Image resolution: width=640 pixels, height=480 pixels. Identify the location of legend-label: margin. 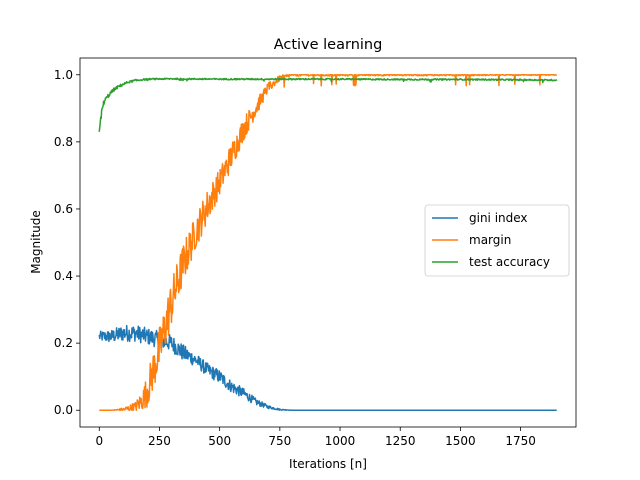
(490, 240).